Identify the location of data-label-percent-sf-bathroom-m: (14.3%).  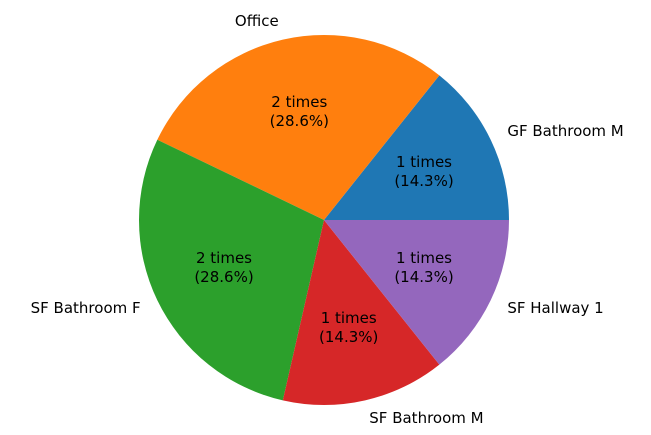
(348, 337).